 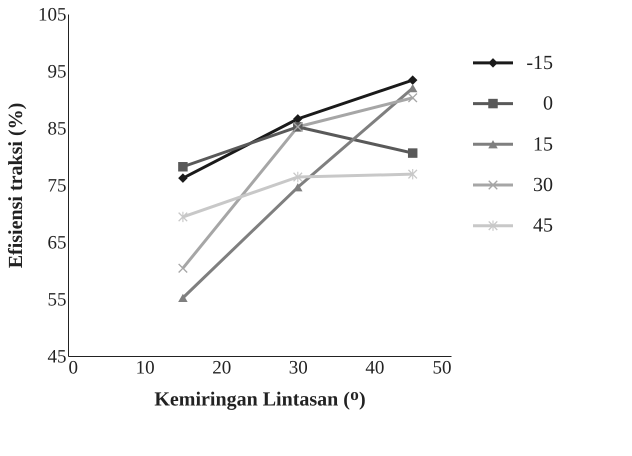 I want to click on x-tick-label: 50, so click(x=442, y=368).